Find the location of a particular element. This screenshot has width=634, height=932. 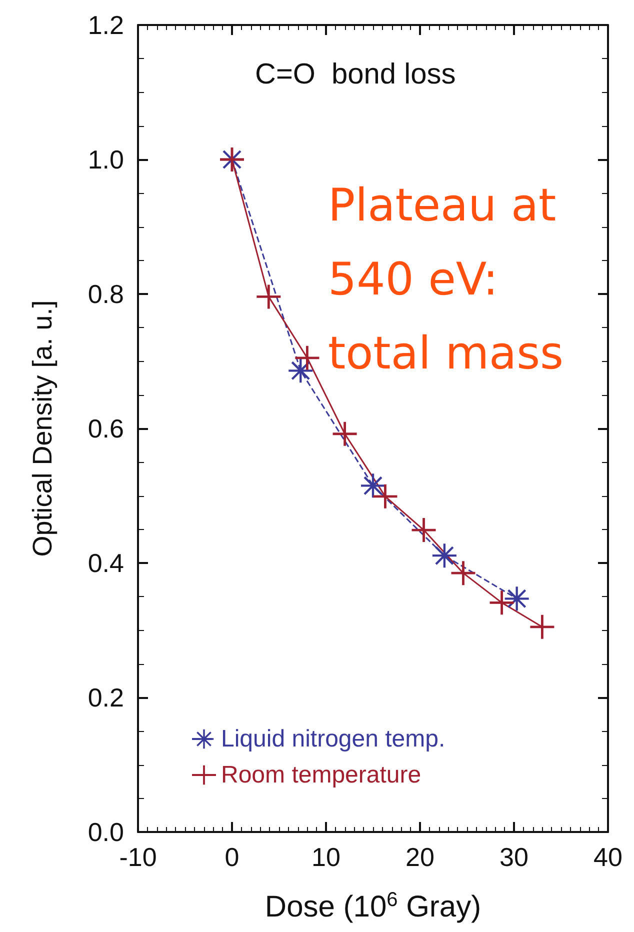

x-tick-label: 30 is located at coordinates (514, 857).